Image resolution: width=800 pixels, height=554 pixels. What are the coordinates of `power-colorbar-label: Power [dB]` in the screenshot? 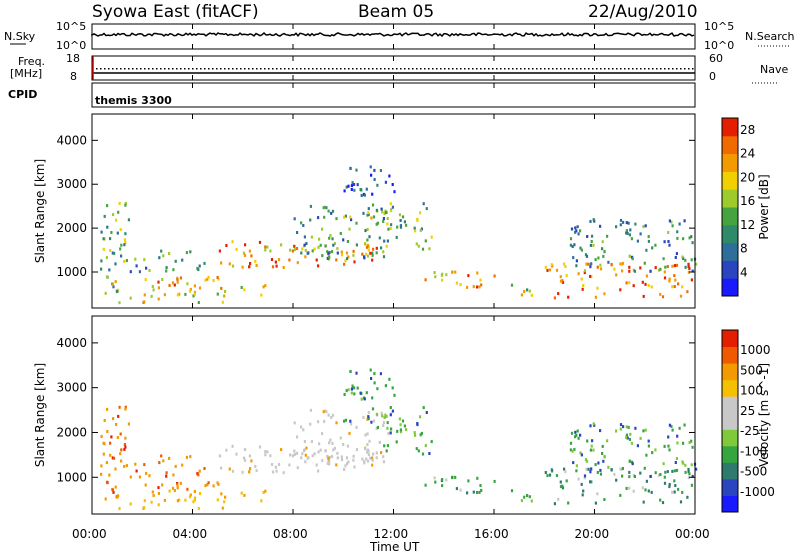 It's located at (764, 206).